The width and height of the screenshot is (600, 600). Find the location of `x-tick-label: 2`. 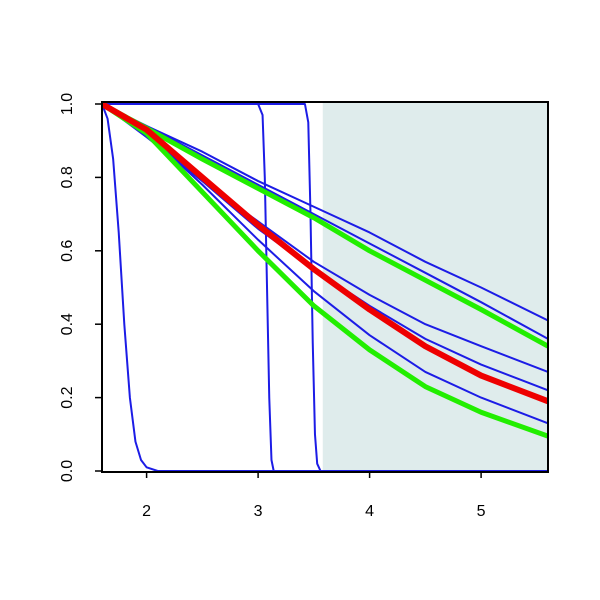

x-tick-label: 2 is located at coordinates (146, 511).